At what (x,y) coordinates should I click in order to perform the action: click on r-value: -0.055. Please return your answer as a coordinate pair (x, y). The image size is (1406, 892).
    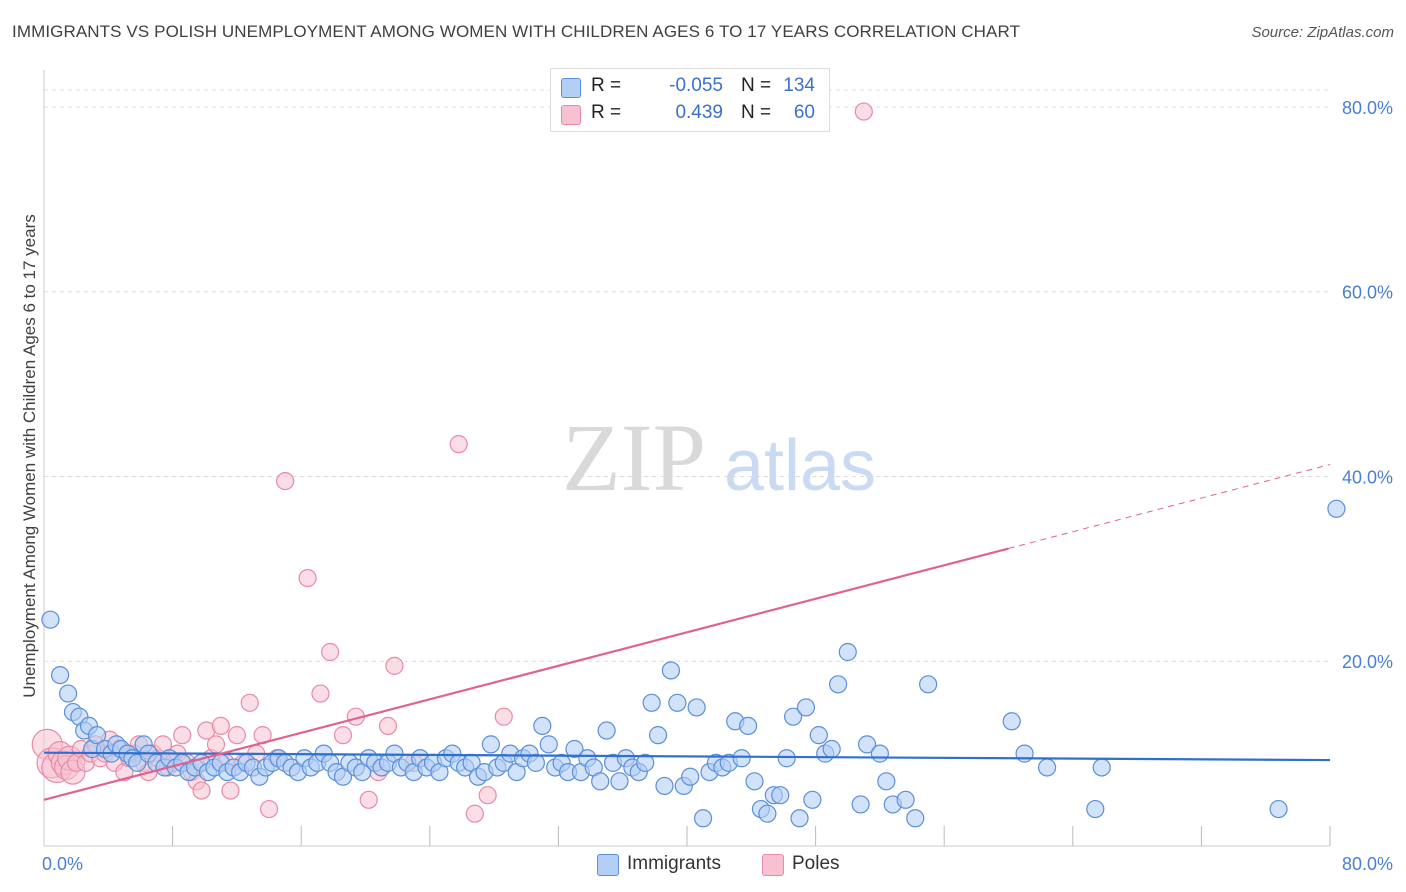
    Looking at the image, I should click on (696, 85).